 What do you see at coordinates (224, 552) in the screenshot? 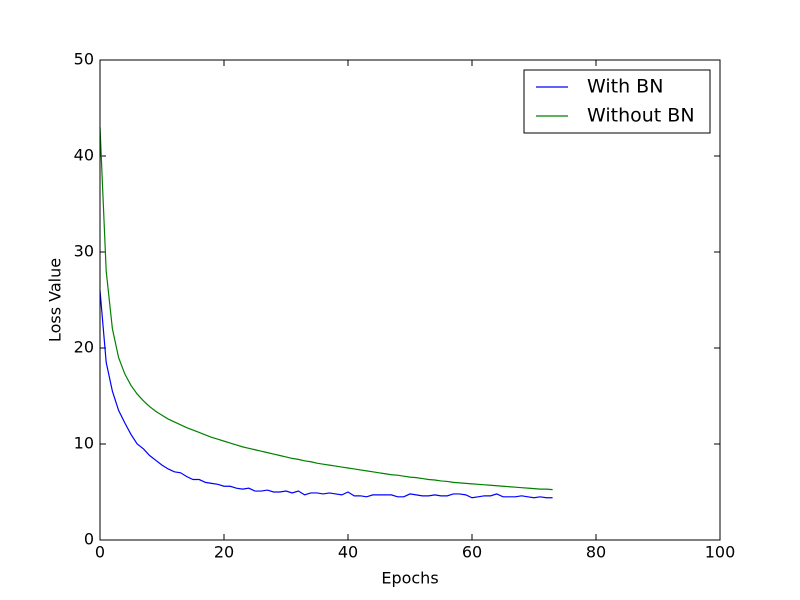
I see `x-tick-label: 20` at bounding box center [224, 552].